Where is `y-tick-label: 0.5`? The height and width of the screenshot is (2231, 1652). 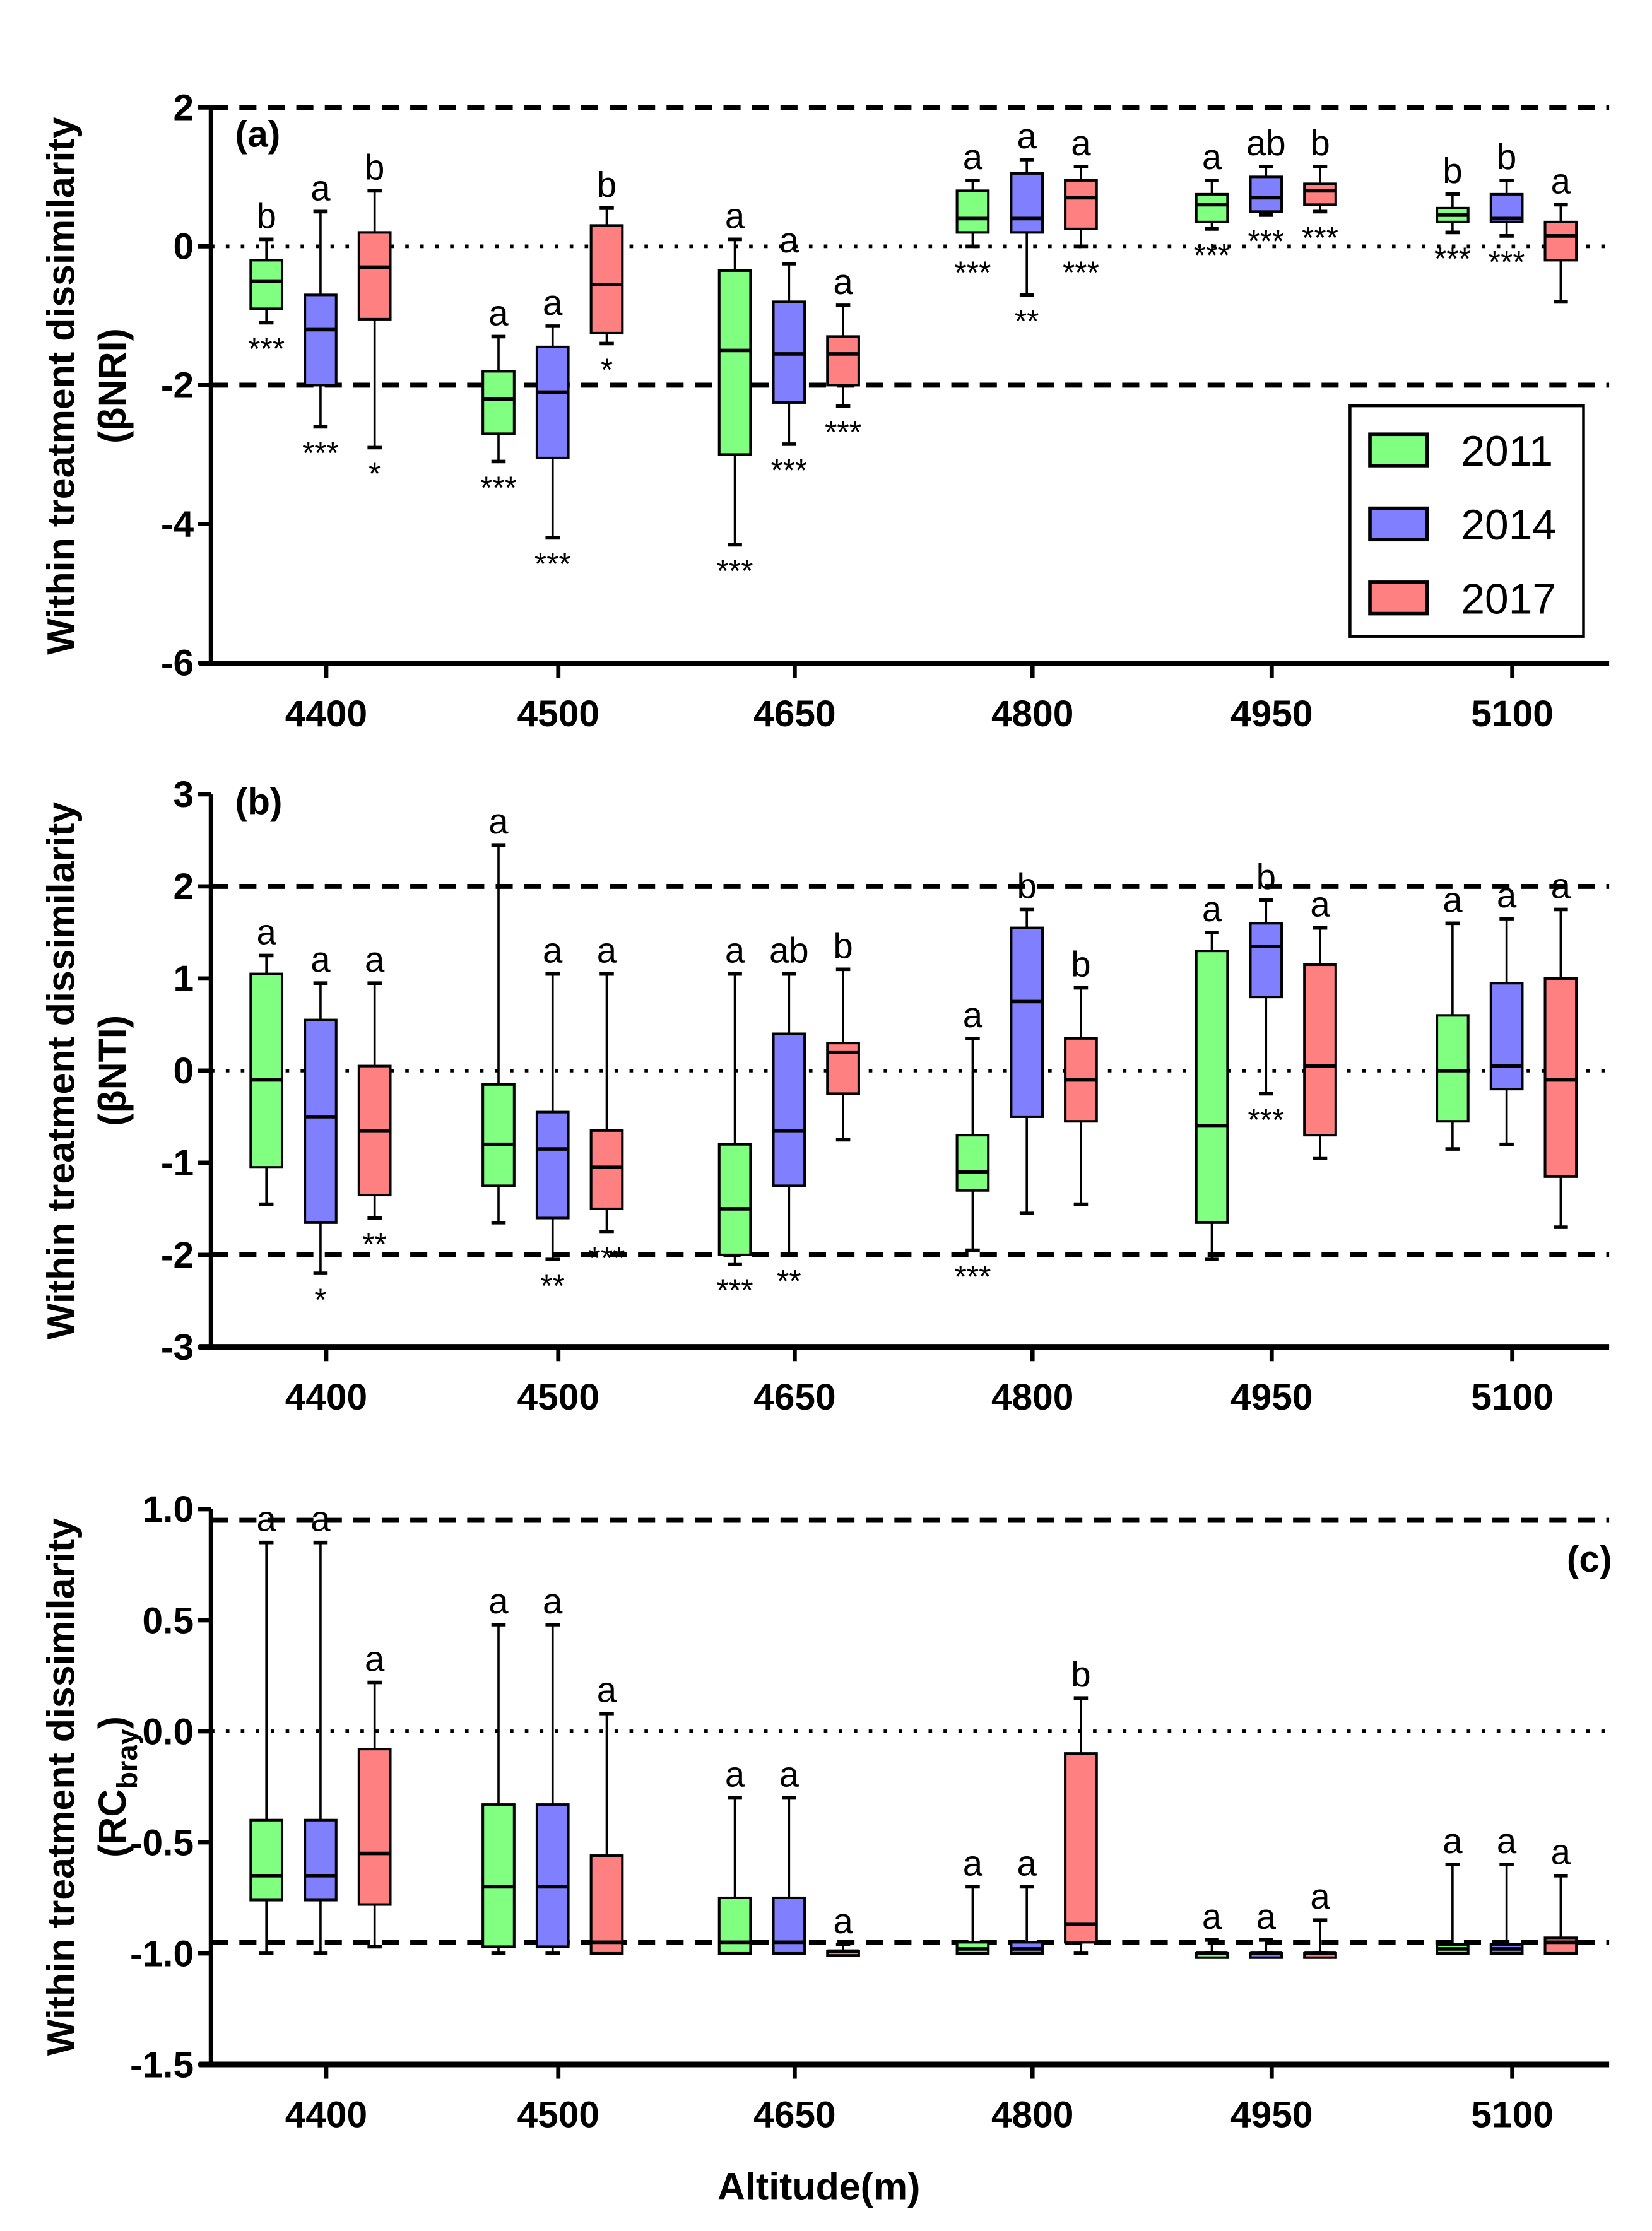
y-tick-label: 0.5 is located at coordinates (168, 1621).